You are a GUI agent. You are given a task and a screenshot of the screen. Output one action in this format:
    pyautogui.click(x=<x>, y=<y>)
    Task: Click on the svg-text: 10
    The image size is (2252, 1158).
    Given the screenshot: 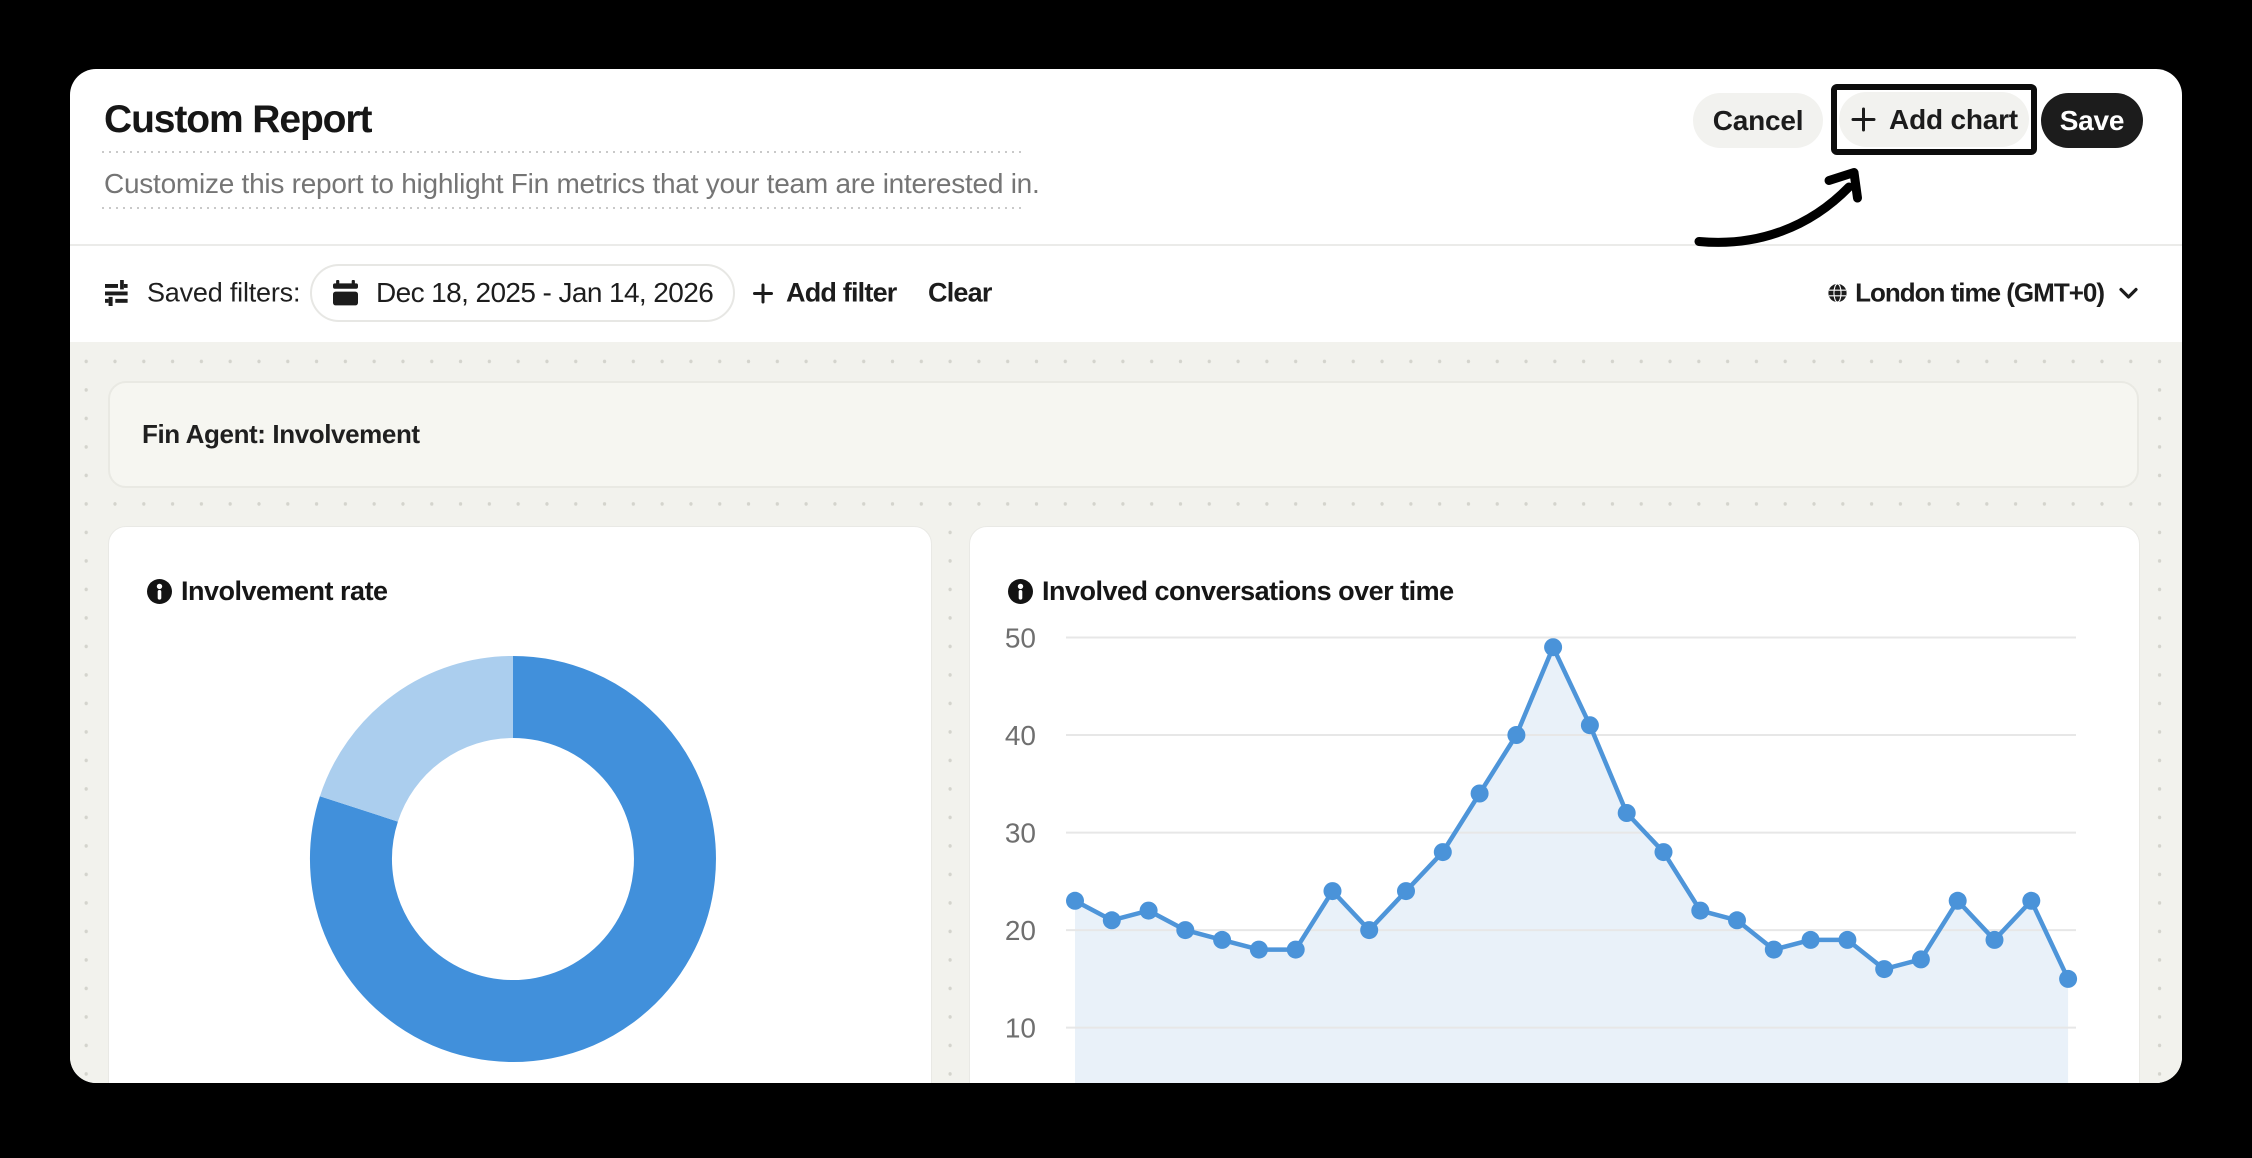 What is the action you would take?
    pyautogui.click(x=1020, y=1028)
    